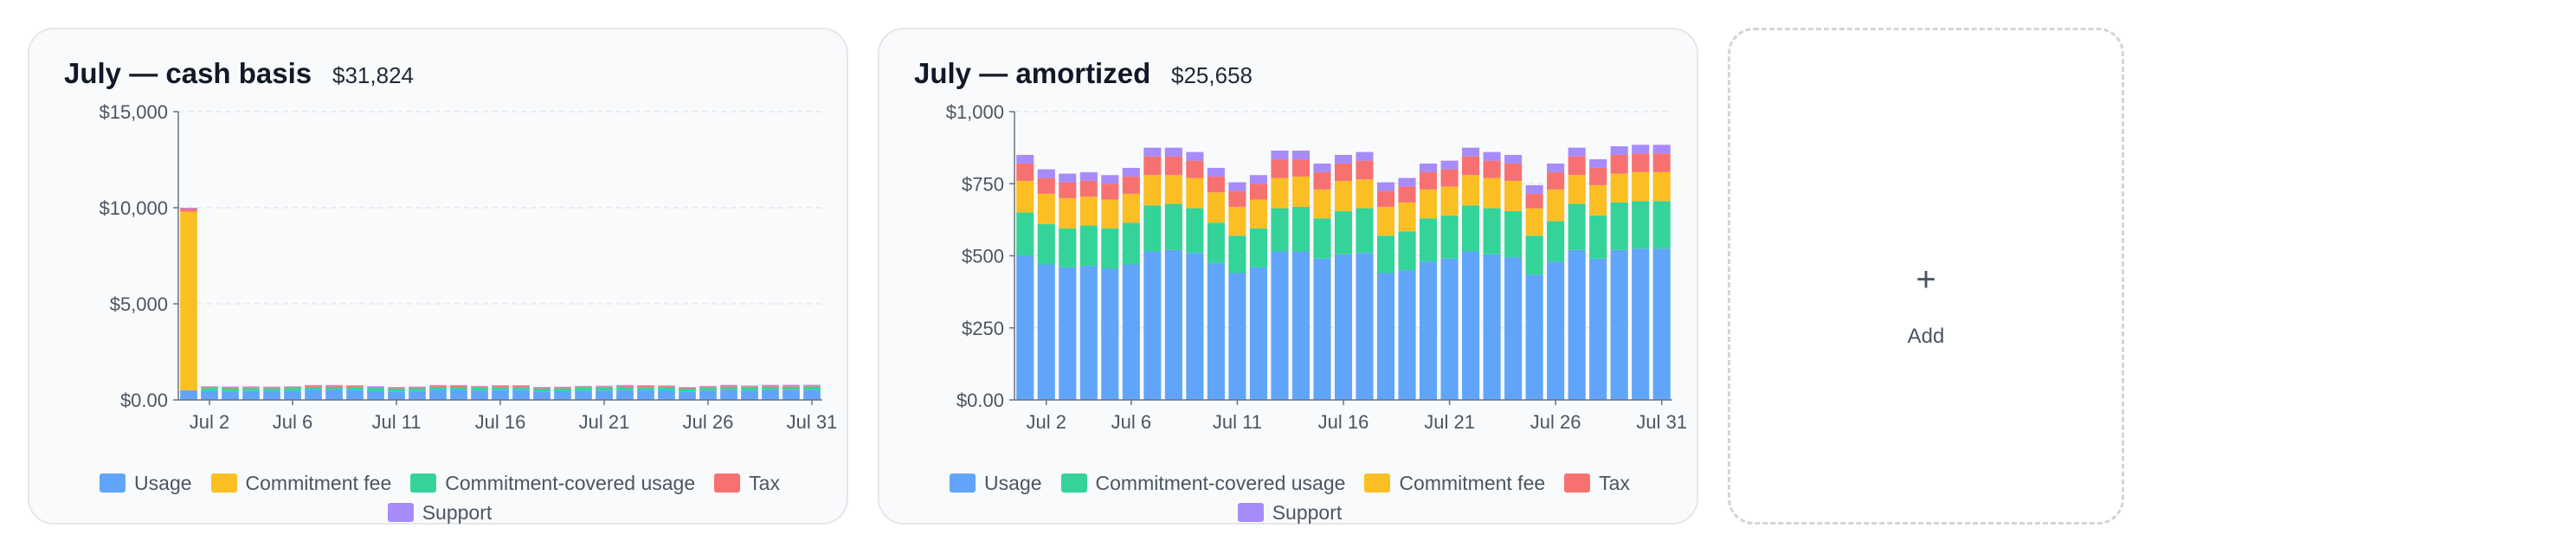  What do you see at coordinates (975, 112) in the screenshot?
I see `y-tick-label: $1,000` at bounding box center [975, 112].